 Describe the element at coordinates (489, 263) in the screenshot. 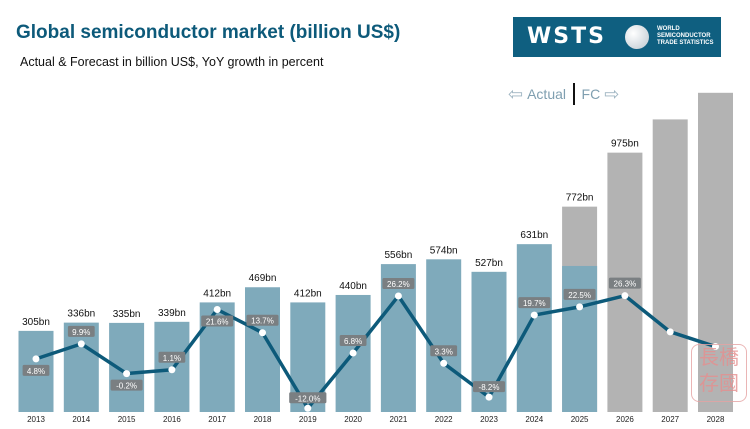

I see `bar-value-label: 527bn` at that location.